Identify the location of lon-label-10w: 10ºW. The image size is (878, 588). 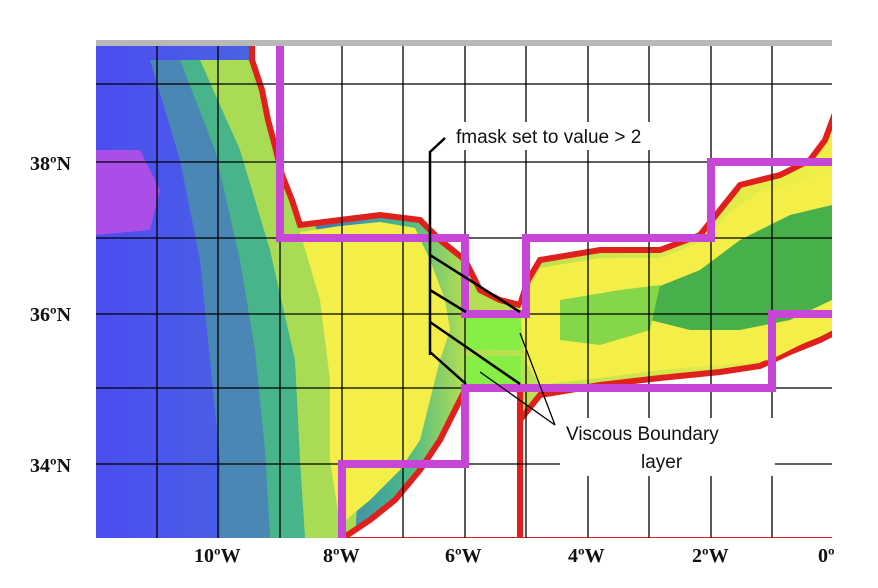
(217, 556).